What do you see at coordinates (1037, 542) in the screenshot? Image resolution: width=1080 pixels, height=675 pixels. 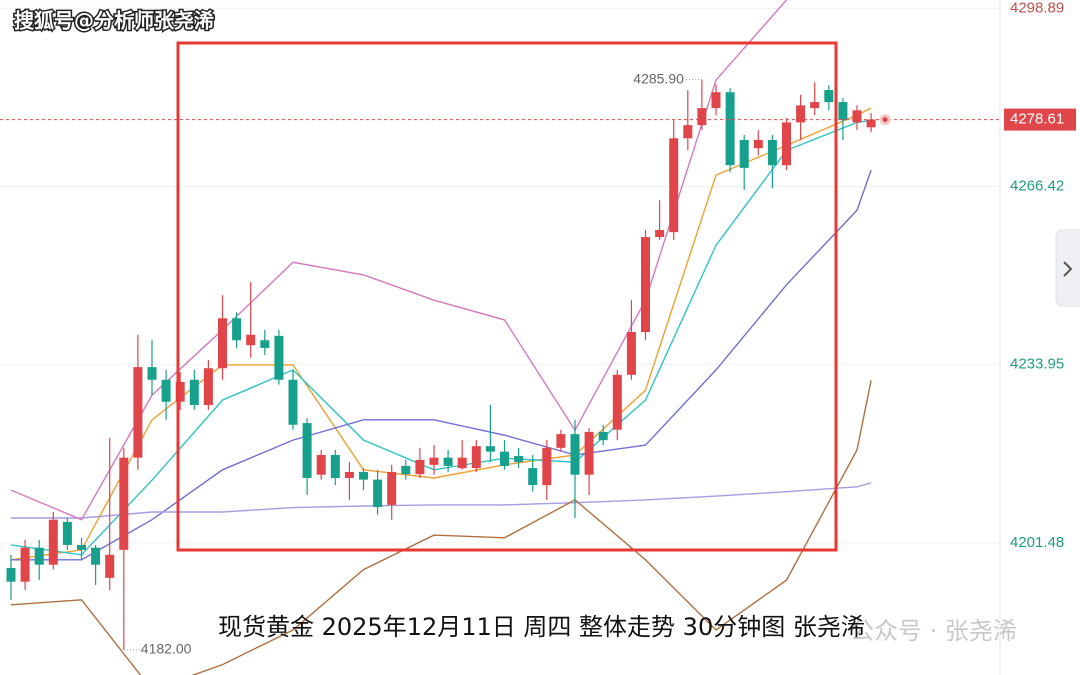 I see `y-tick-label: 4201.48` at bounding box center [1037, 542].